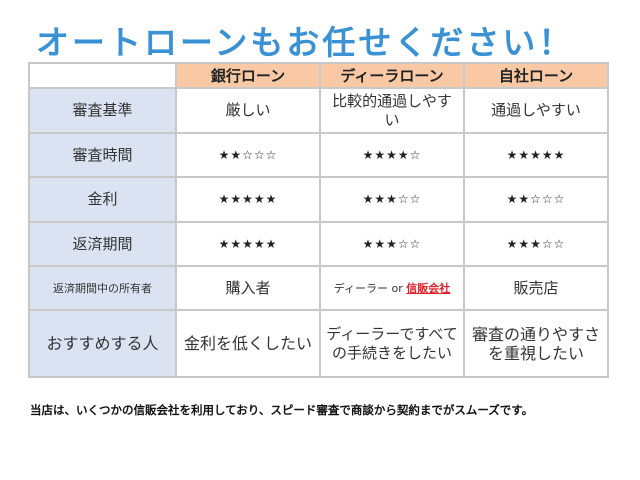  I want to click on header-in-house-loan: 自社ローン, so click(536, 75).